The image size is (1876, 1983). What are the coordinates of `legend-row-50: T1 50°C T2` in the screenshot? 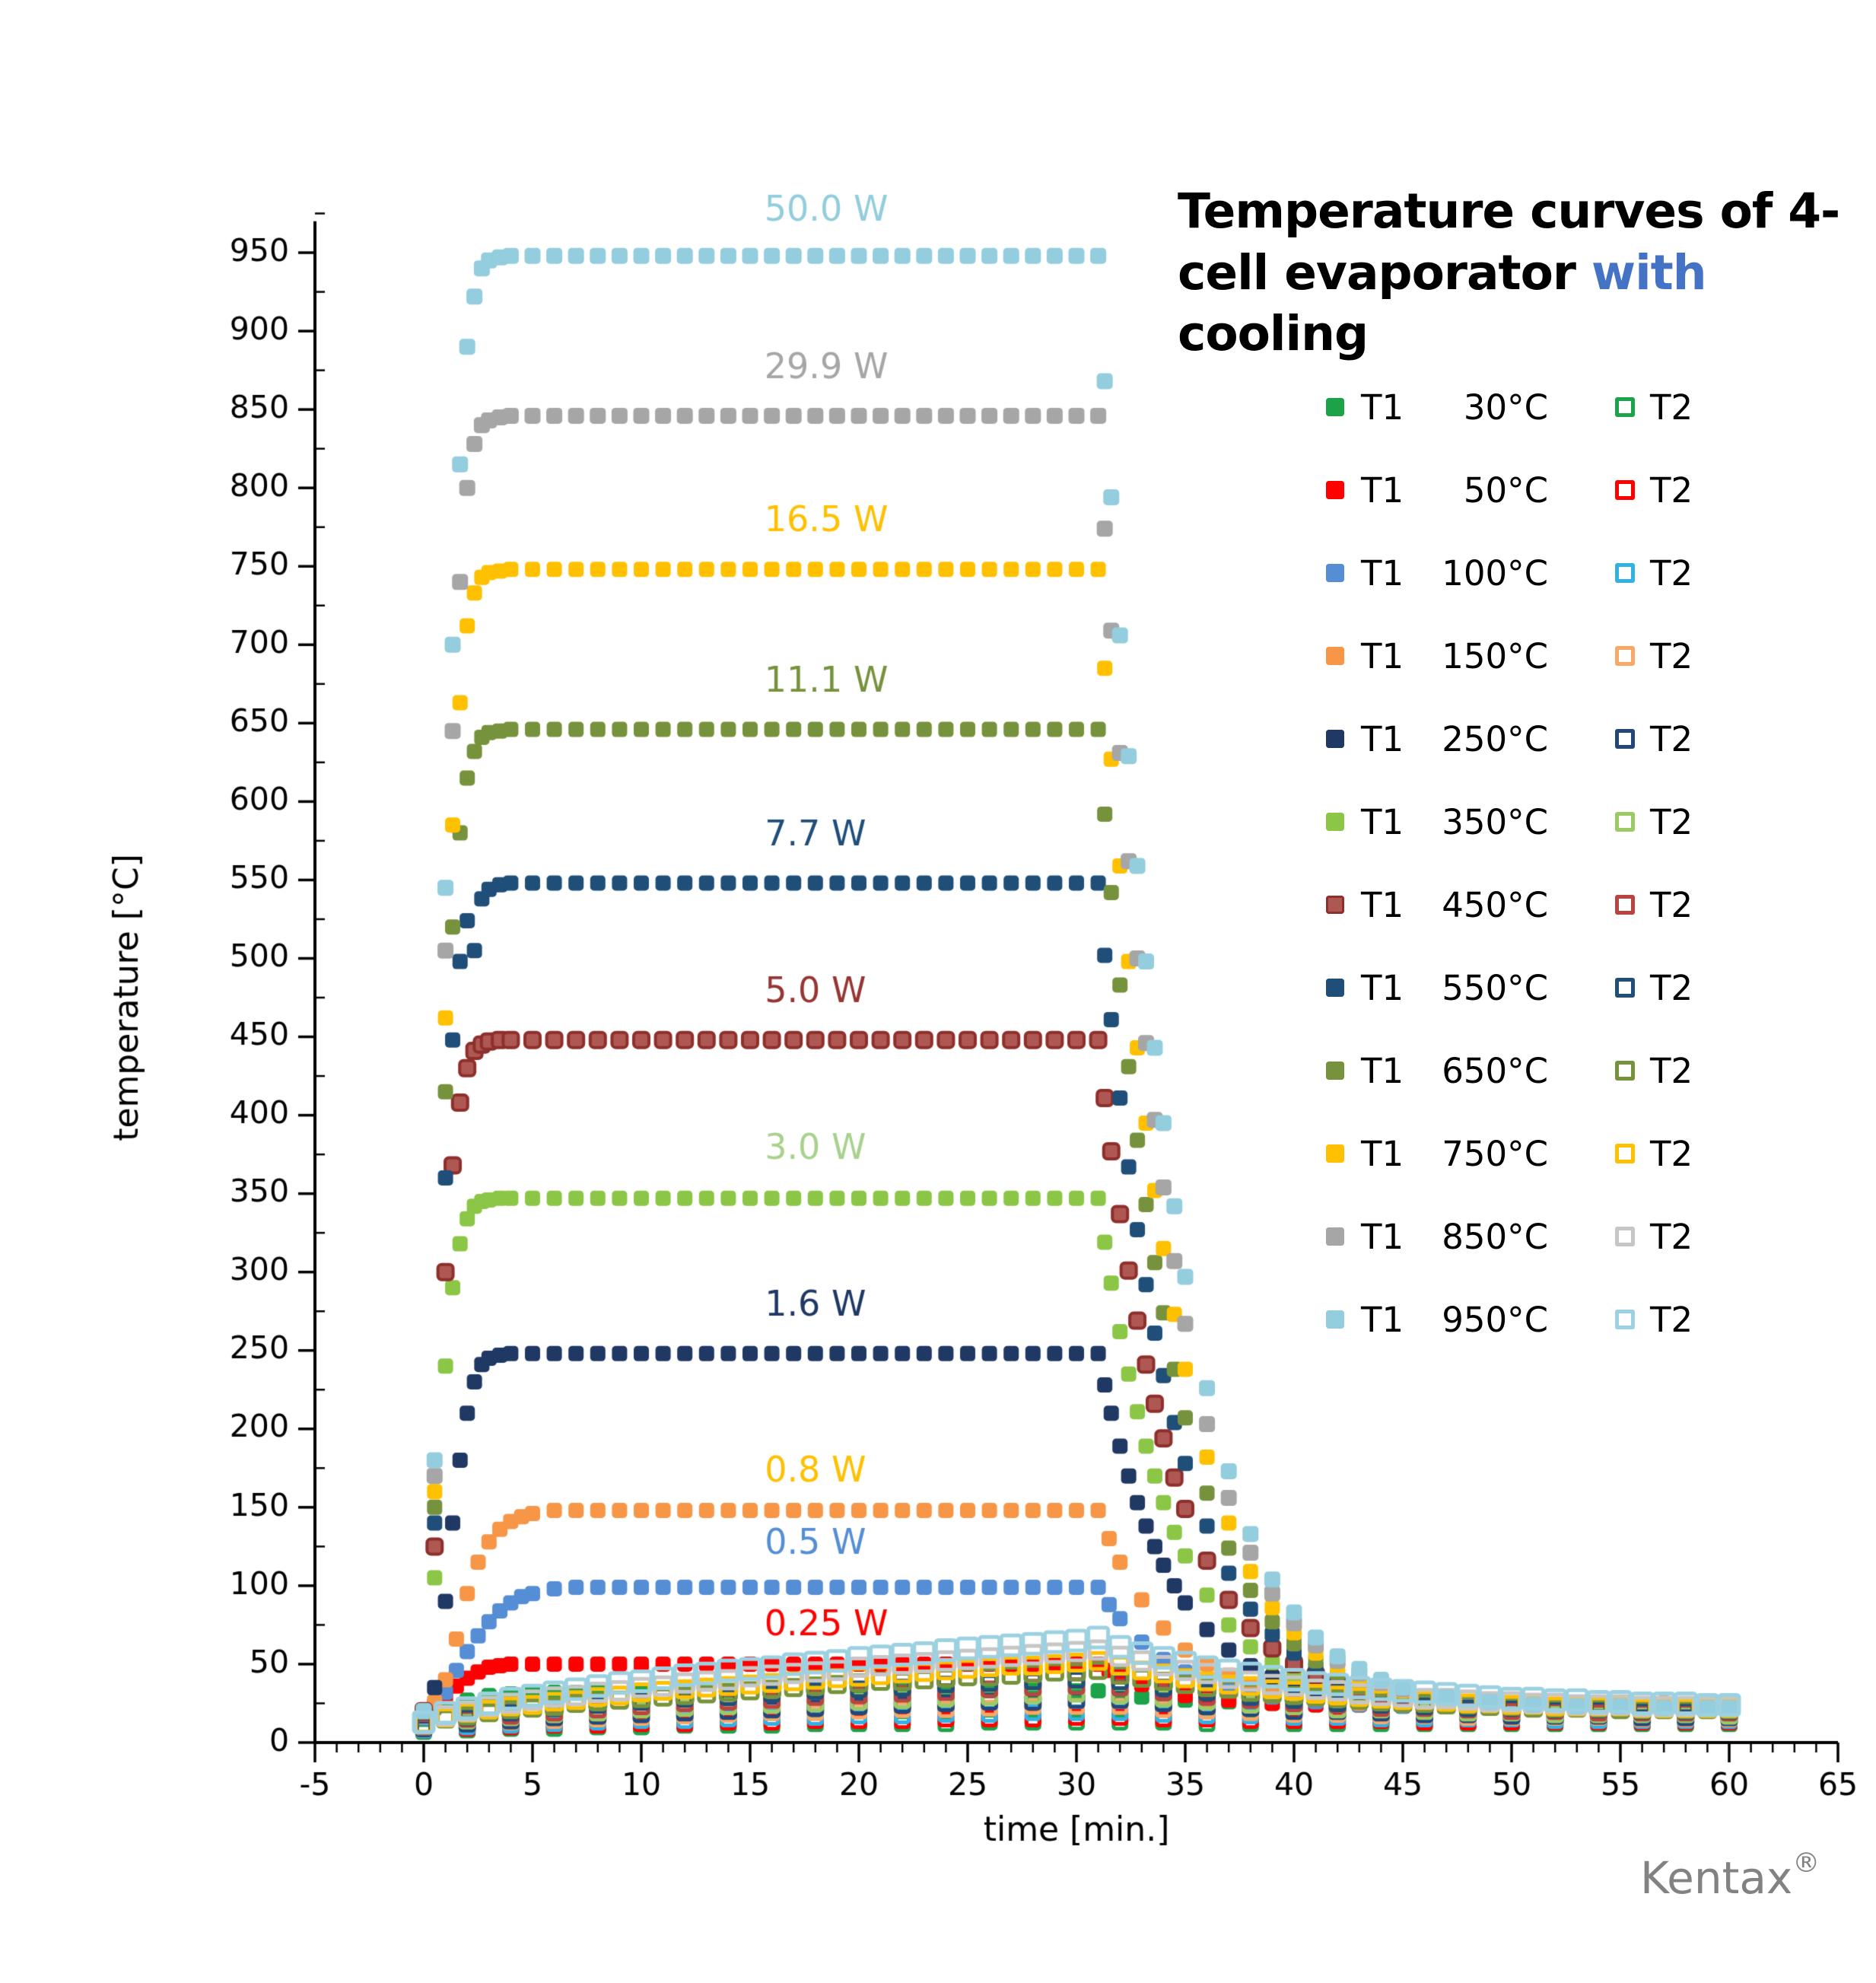 It's located at (1515, 490).